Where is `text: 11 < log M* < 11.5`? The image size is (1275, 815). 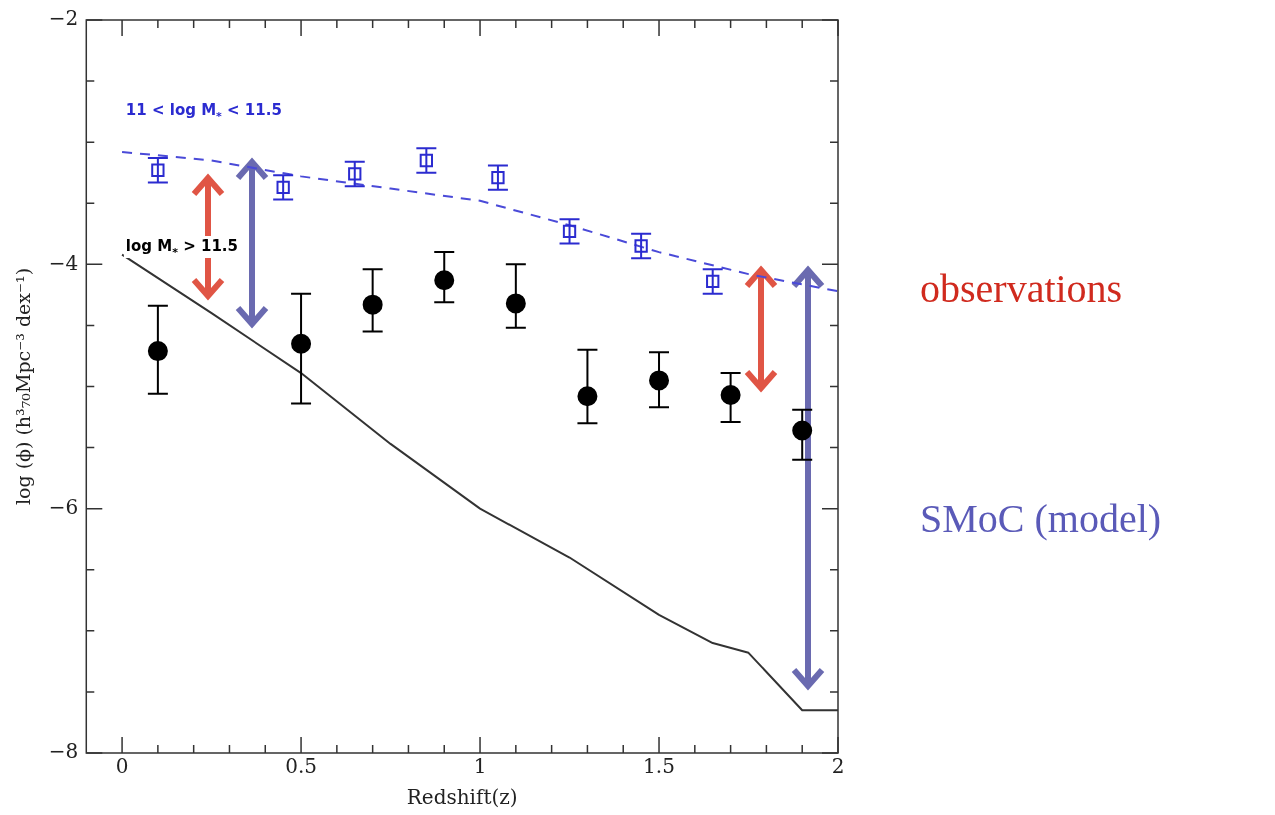
text: 11 < log M* < 11.5 is located at coordinates (203, 112).